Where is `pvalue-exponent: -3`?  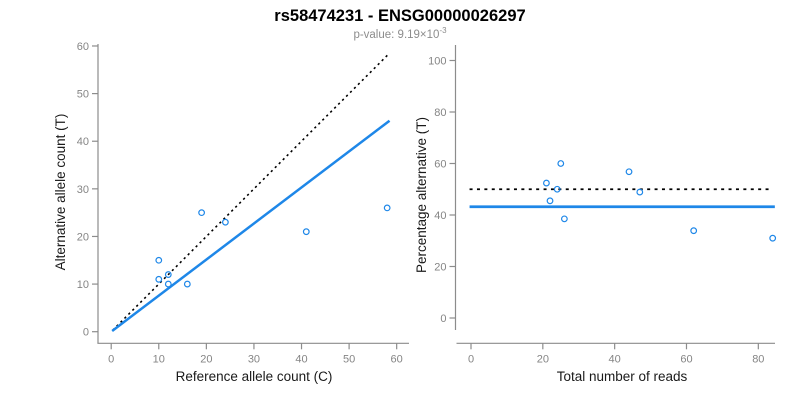
pvalue-exponent: -3 is located at coordinates (443, 30).